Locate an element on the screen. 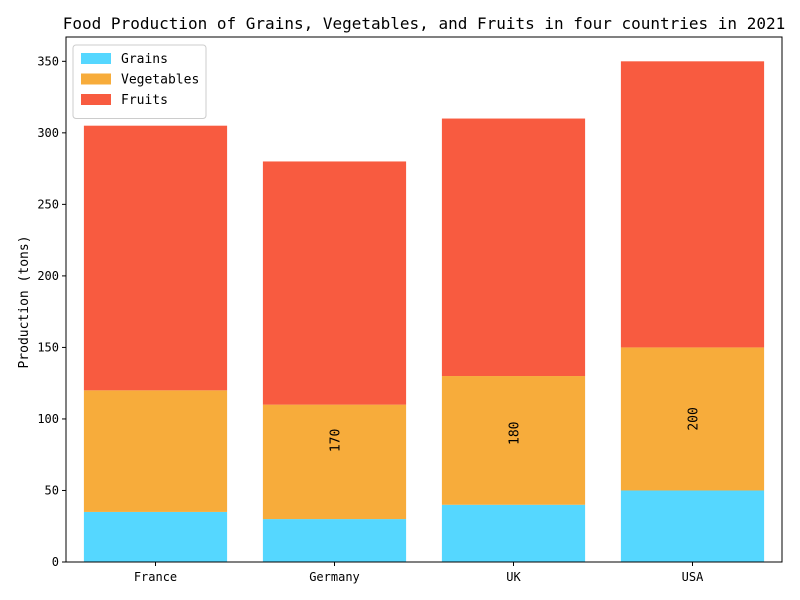 The image size is (800, 600). bar-annotation: 180 is located at coordinates (515, 433).